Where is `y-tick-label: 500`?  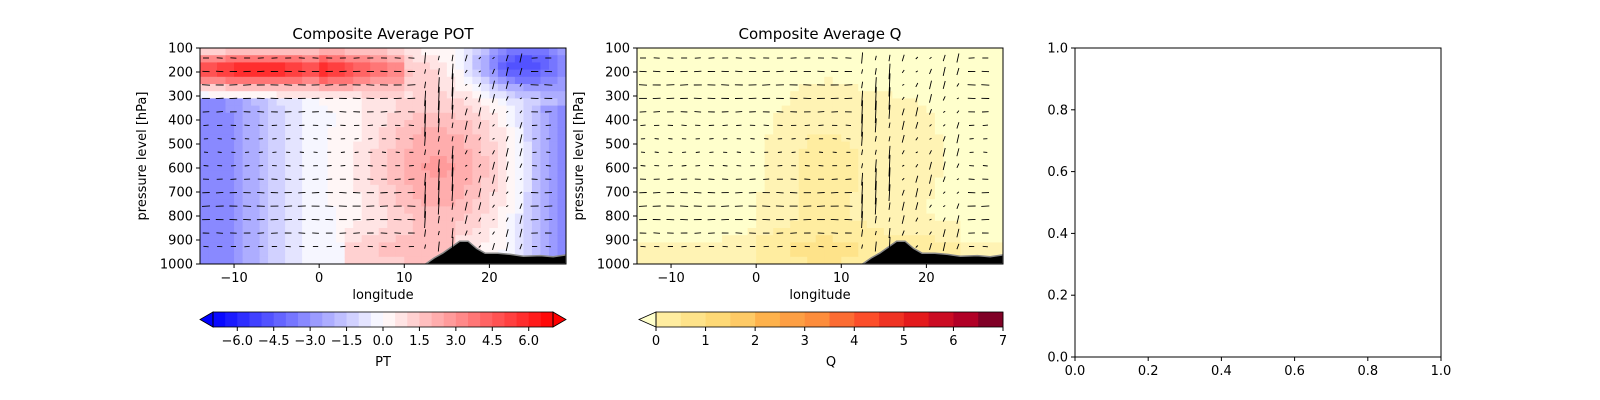
y-tick-label: 500 is located at coordinates (180, 145).